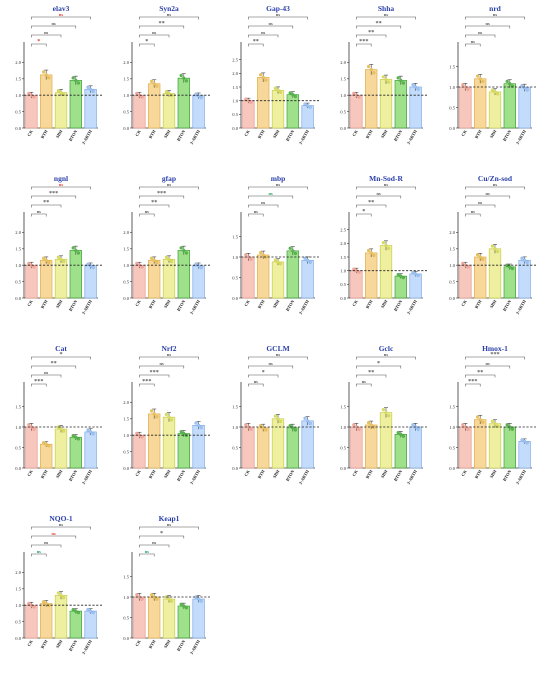 The image size is (550, 678). Describe the element at coordinates (480, 372) in the screenshot. I see `significance-label: **` at that location.